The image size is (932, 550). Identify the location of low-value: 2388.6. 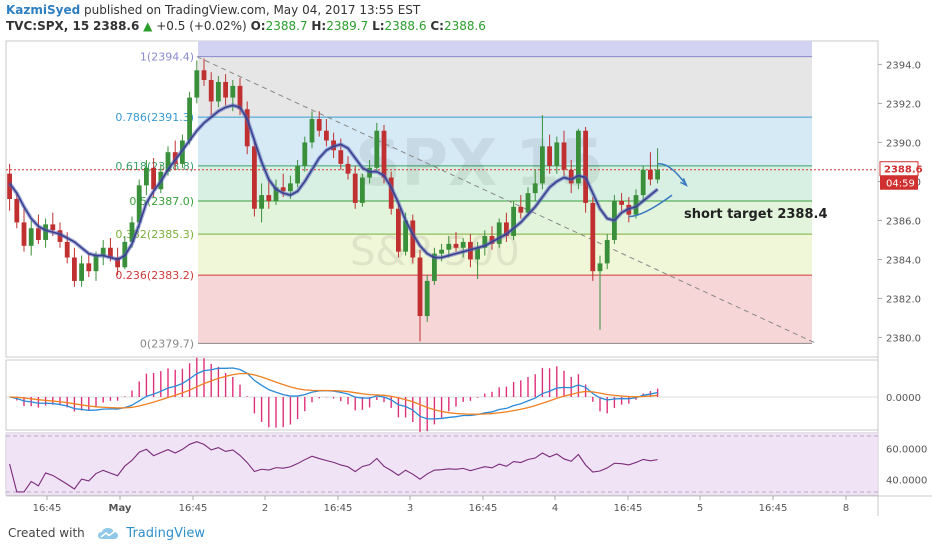
(405, 26).